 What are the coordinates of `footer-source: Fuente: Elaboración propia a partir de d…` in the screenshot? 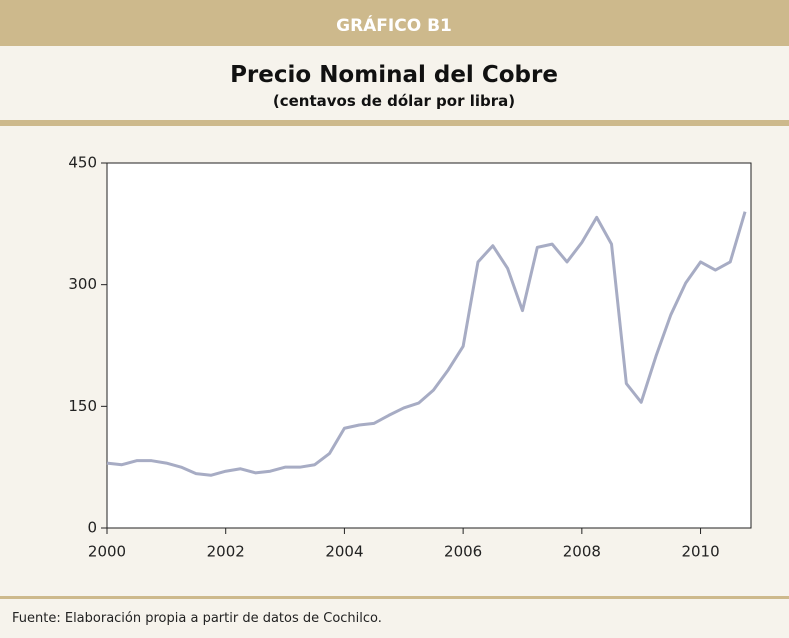 It's located at (197, 618).